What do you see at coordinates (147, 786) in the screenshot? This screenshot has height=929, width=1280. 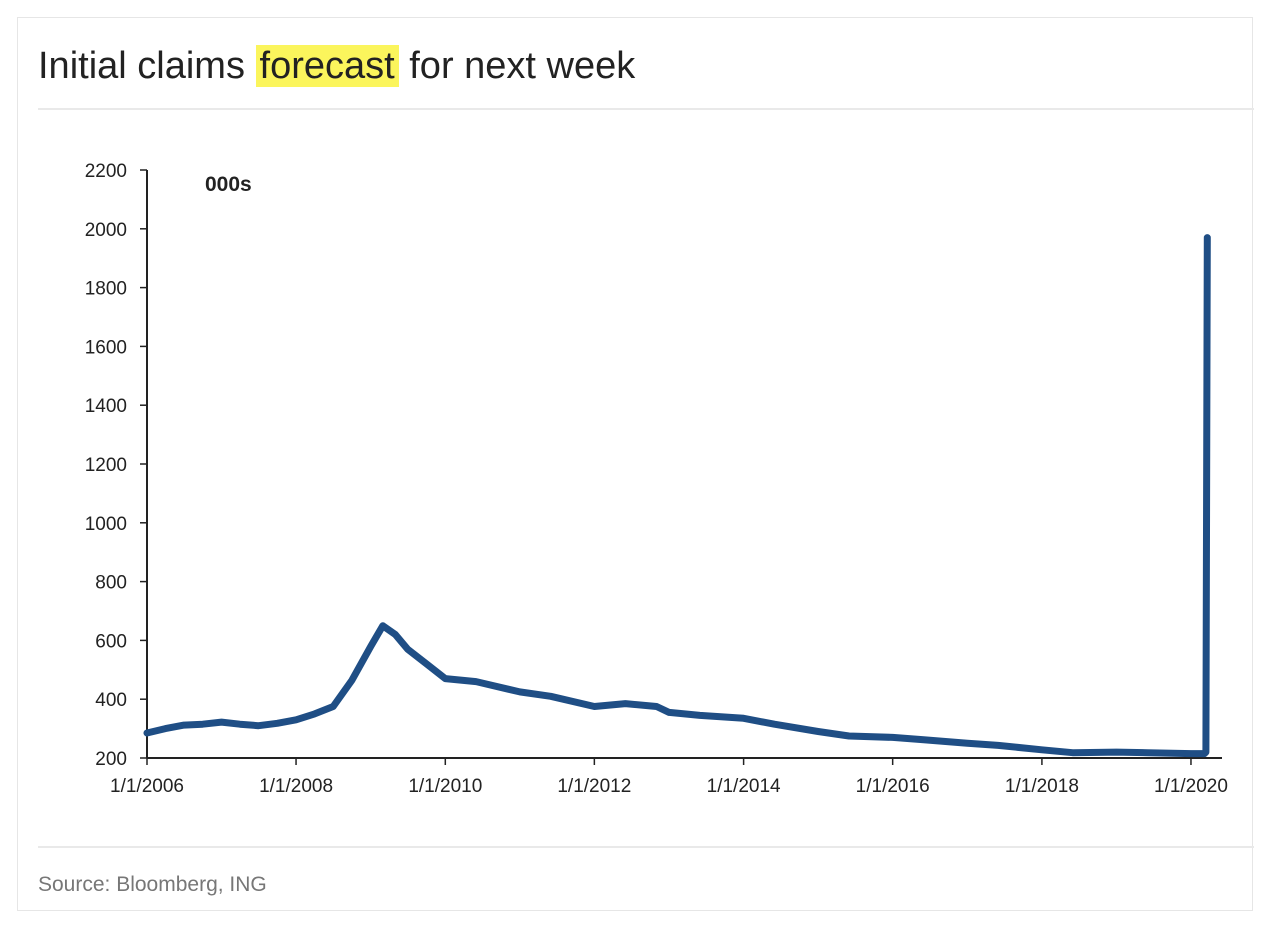 I see `x-tick-label: 1/1/2006` at bounding box center [147, 786].